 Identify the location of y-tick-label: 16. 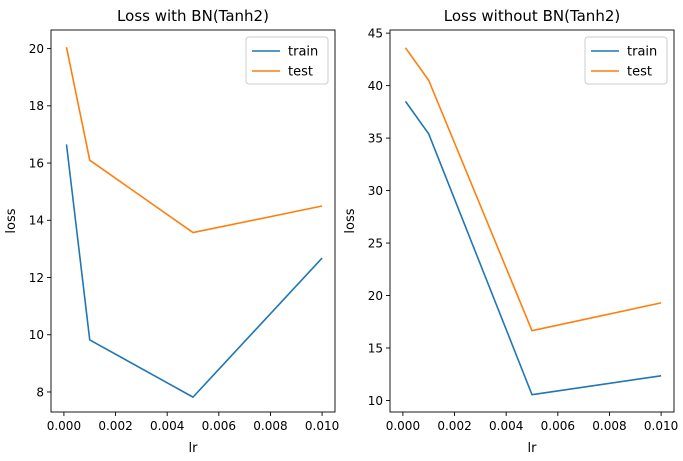
(36, 163).